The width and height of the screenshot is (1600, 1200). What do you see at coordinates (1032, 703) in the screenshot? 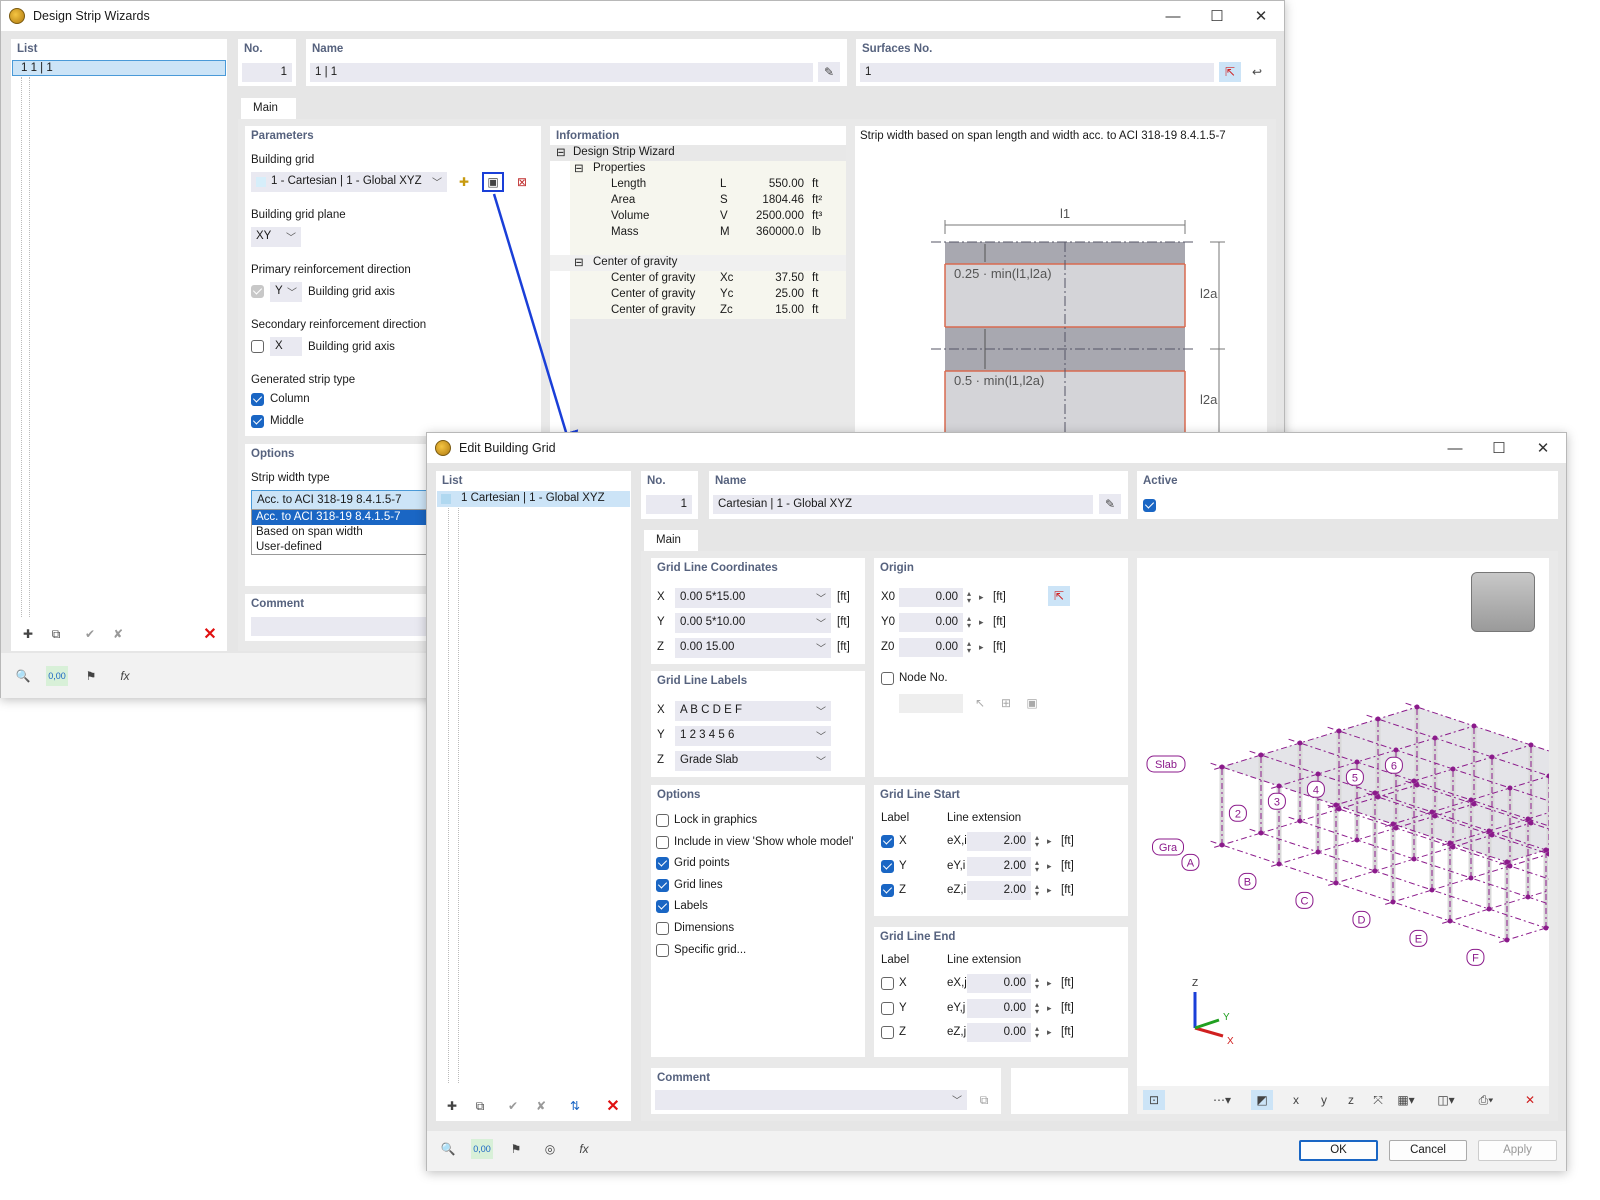
I see `edit-node-icon: ▣` at bounding box center [1032, 703].